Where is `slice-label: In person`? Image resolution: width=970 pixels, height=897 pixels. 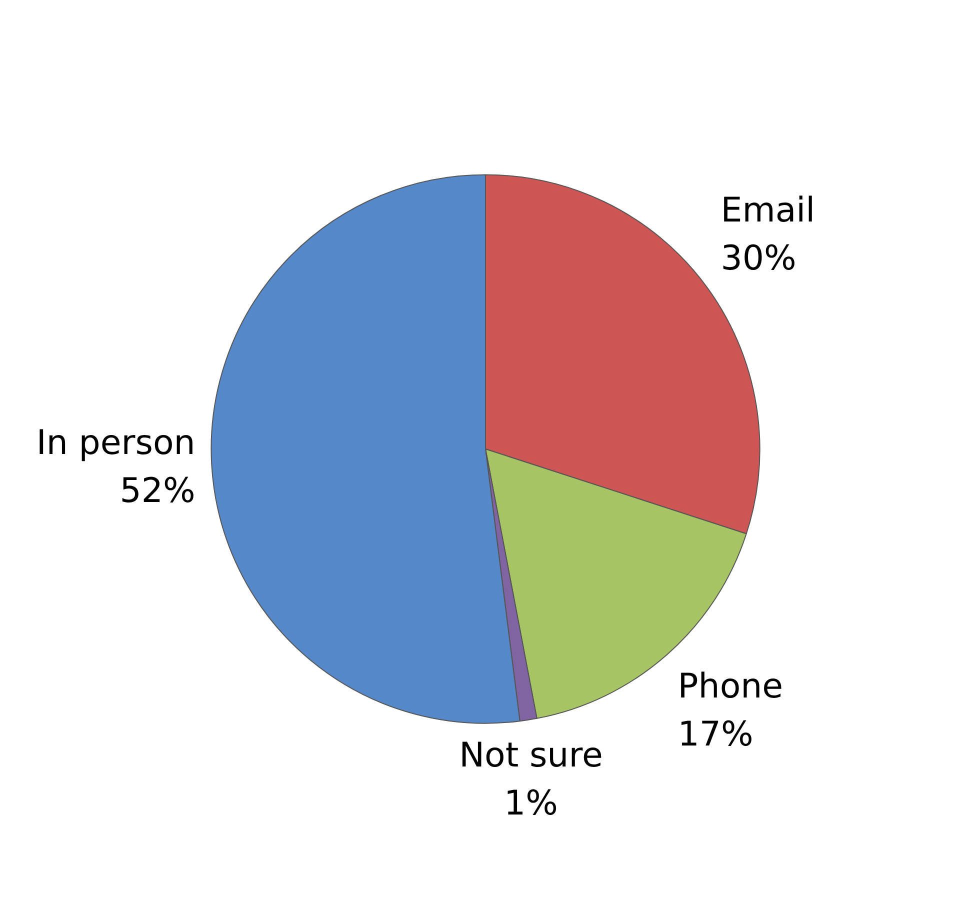
slice-label: In person is located at coordinates (116, 443).